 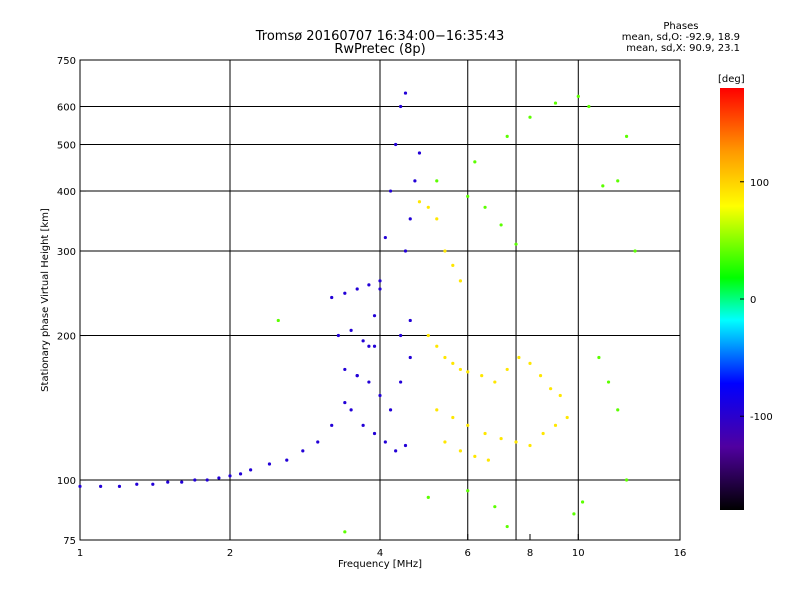 What do you see at coordinates (80, 553) in the screenshot?
I see `x-tick-label: 1` at bounding box center [80, 553].